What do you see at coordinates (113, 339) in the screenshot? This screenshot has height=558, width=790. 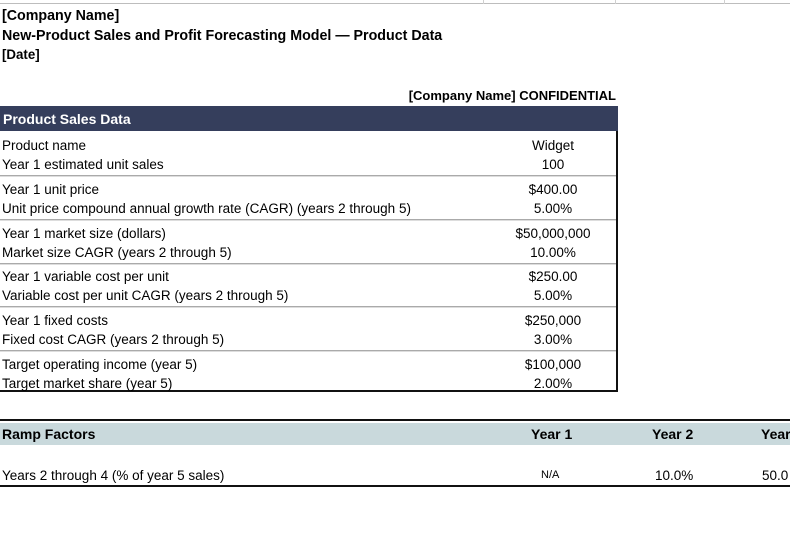 I see `row-label: Fixed cost CAGR (years 2 through 5)` at bounding box center [113, 339].